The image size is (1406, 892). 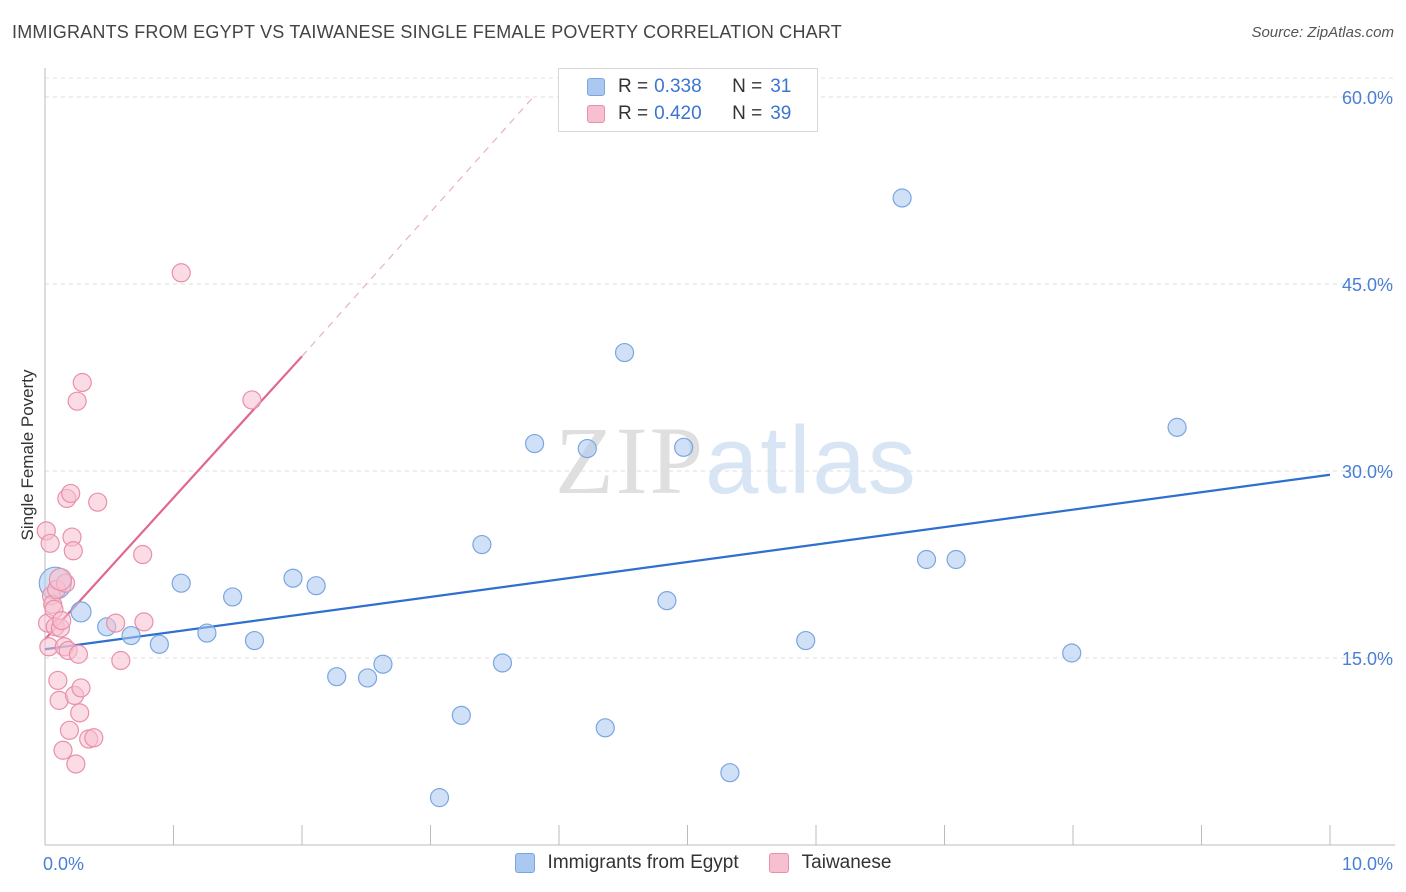 I want to click on series-legend-taiwanese: Taiwanese, so click(x=830, y=863).